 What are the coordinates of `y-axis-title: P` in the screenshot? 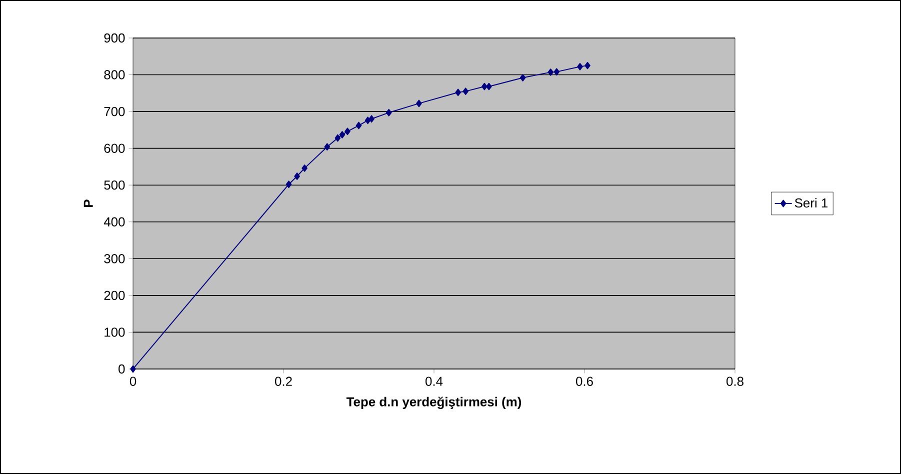 It's located at (88, 203).